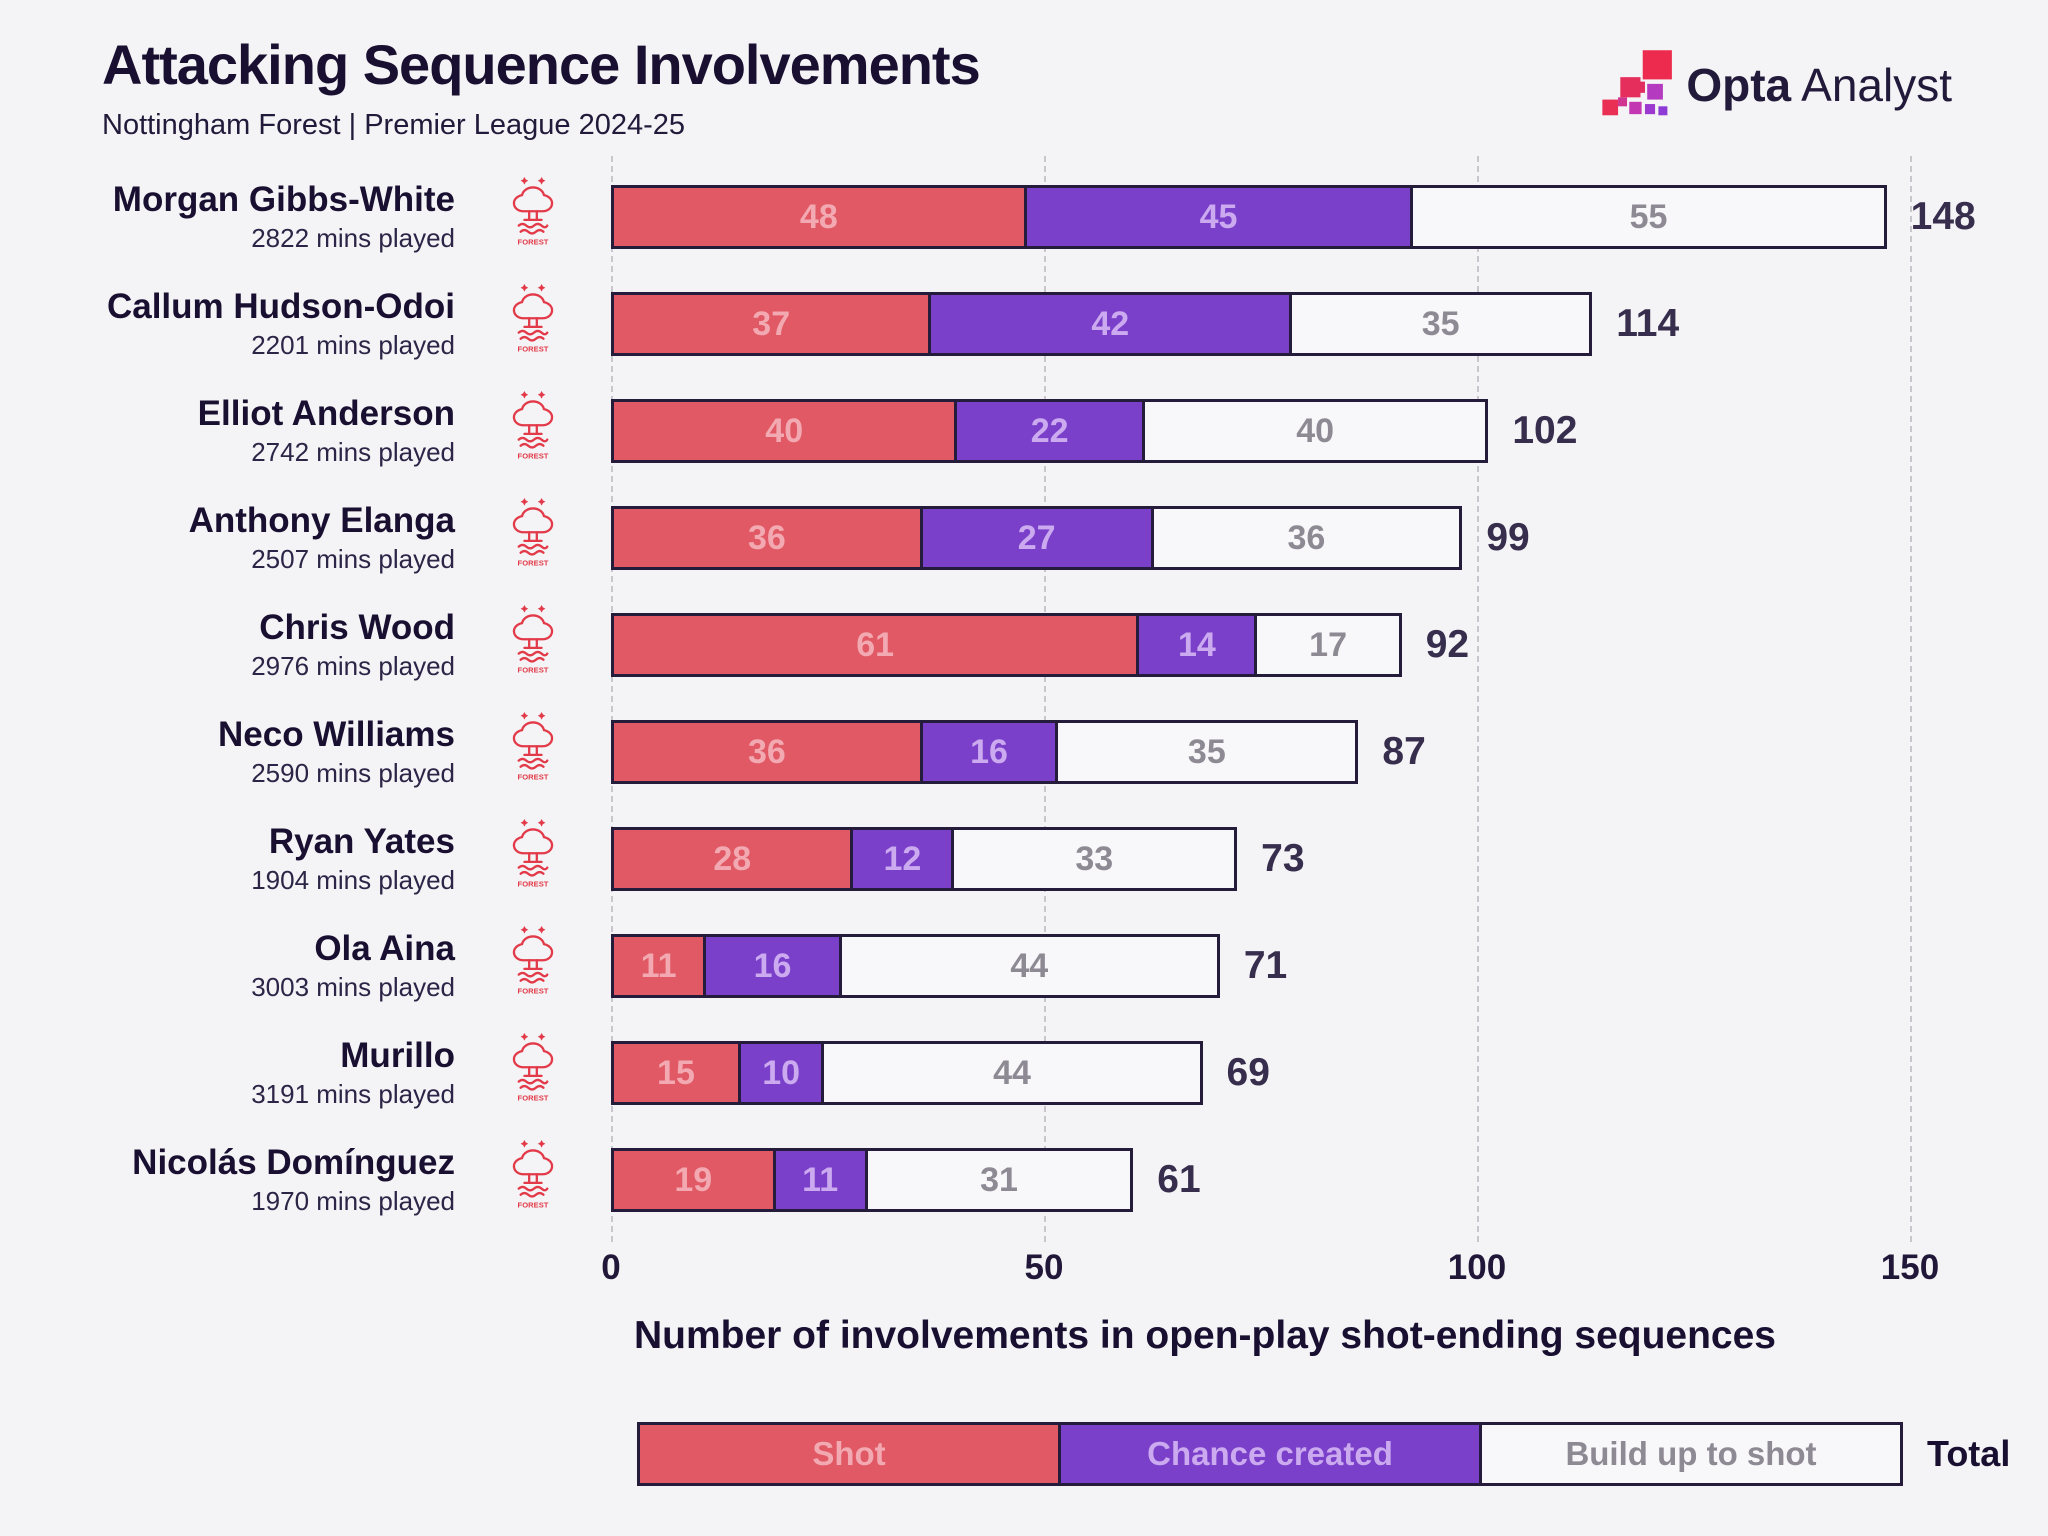 The height and width of the screenshot is (1536, 2048). What do you see at coordinates (849, 1453) in the screenshot?
I see `legend-shot: Shot` at bounding box center [849, 1453].